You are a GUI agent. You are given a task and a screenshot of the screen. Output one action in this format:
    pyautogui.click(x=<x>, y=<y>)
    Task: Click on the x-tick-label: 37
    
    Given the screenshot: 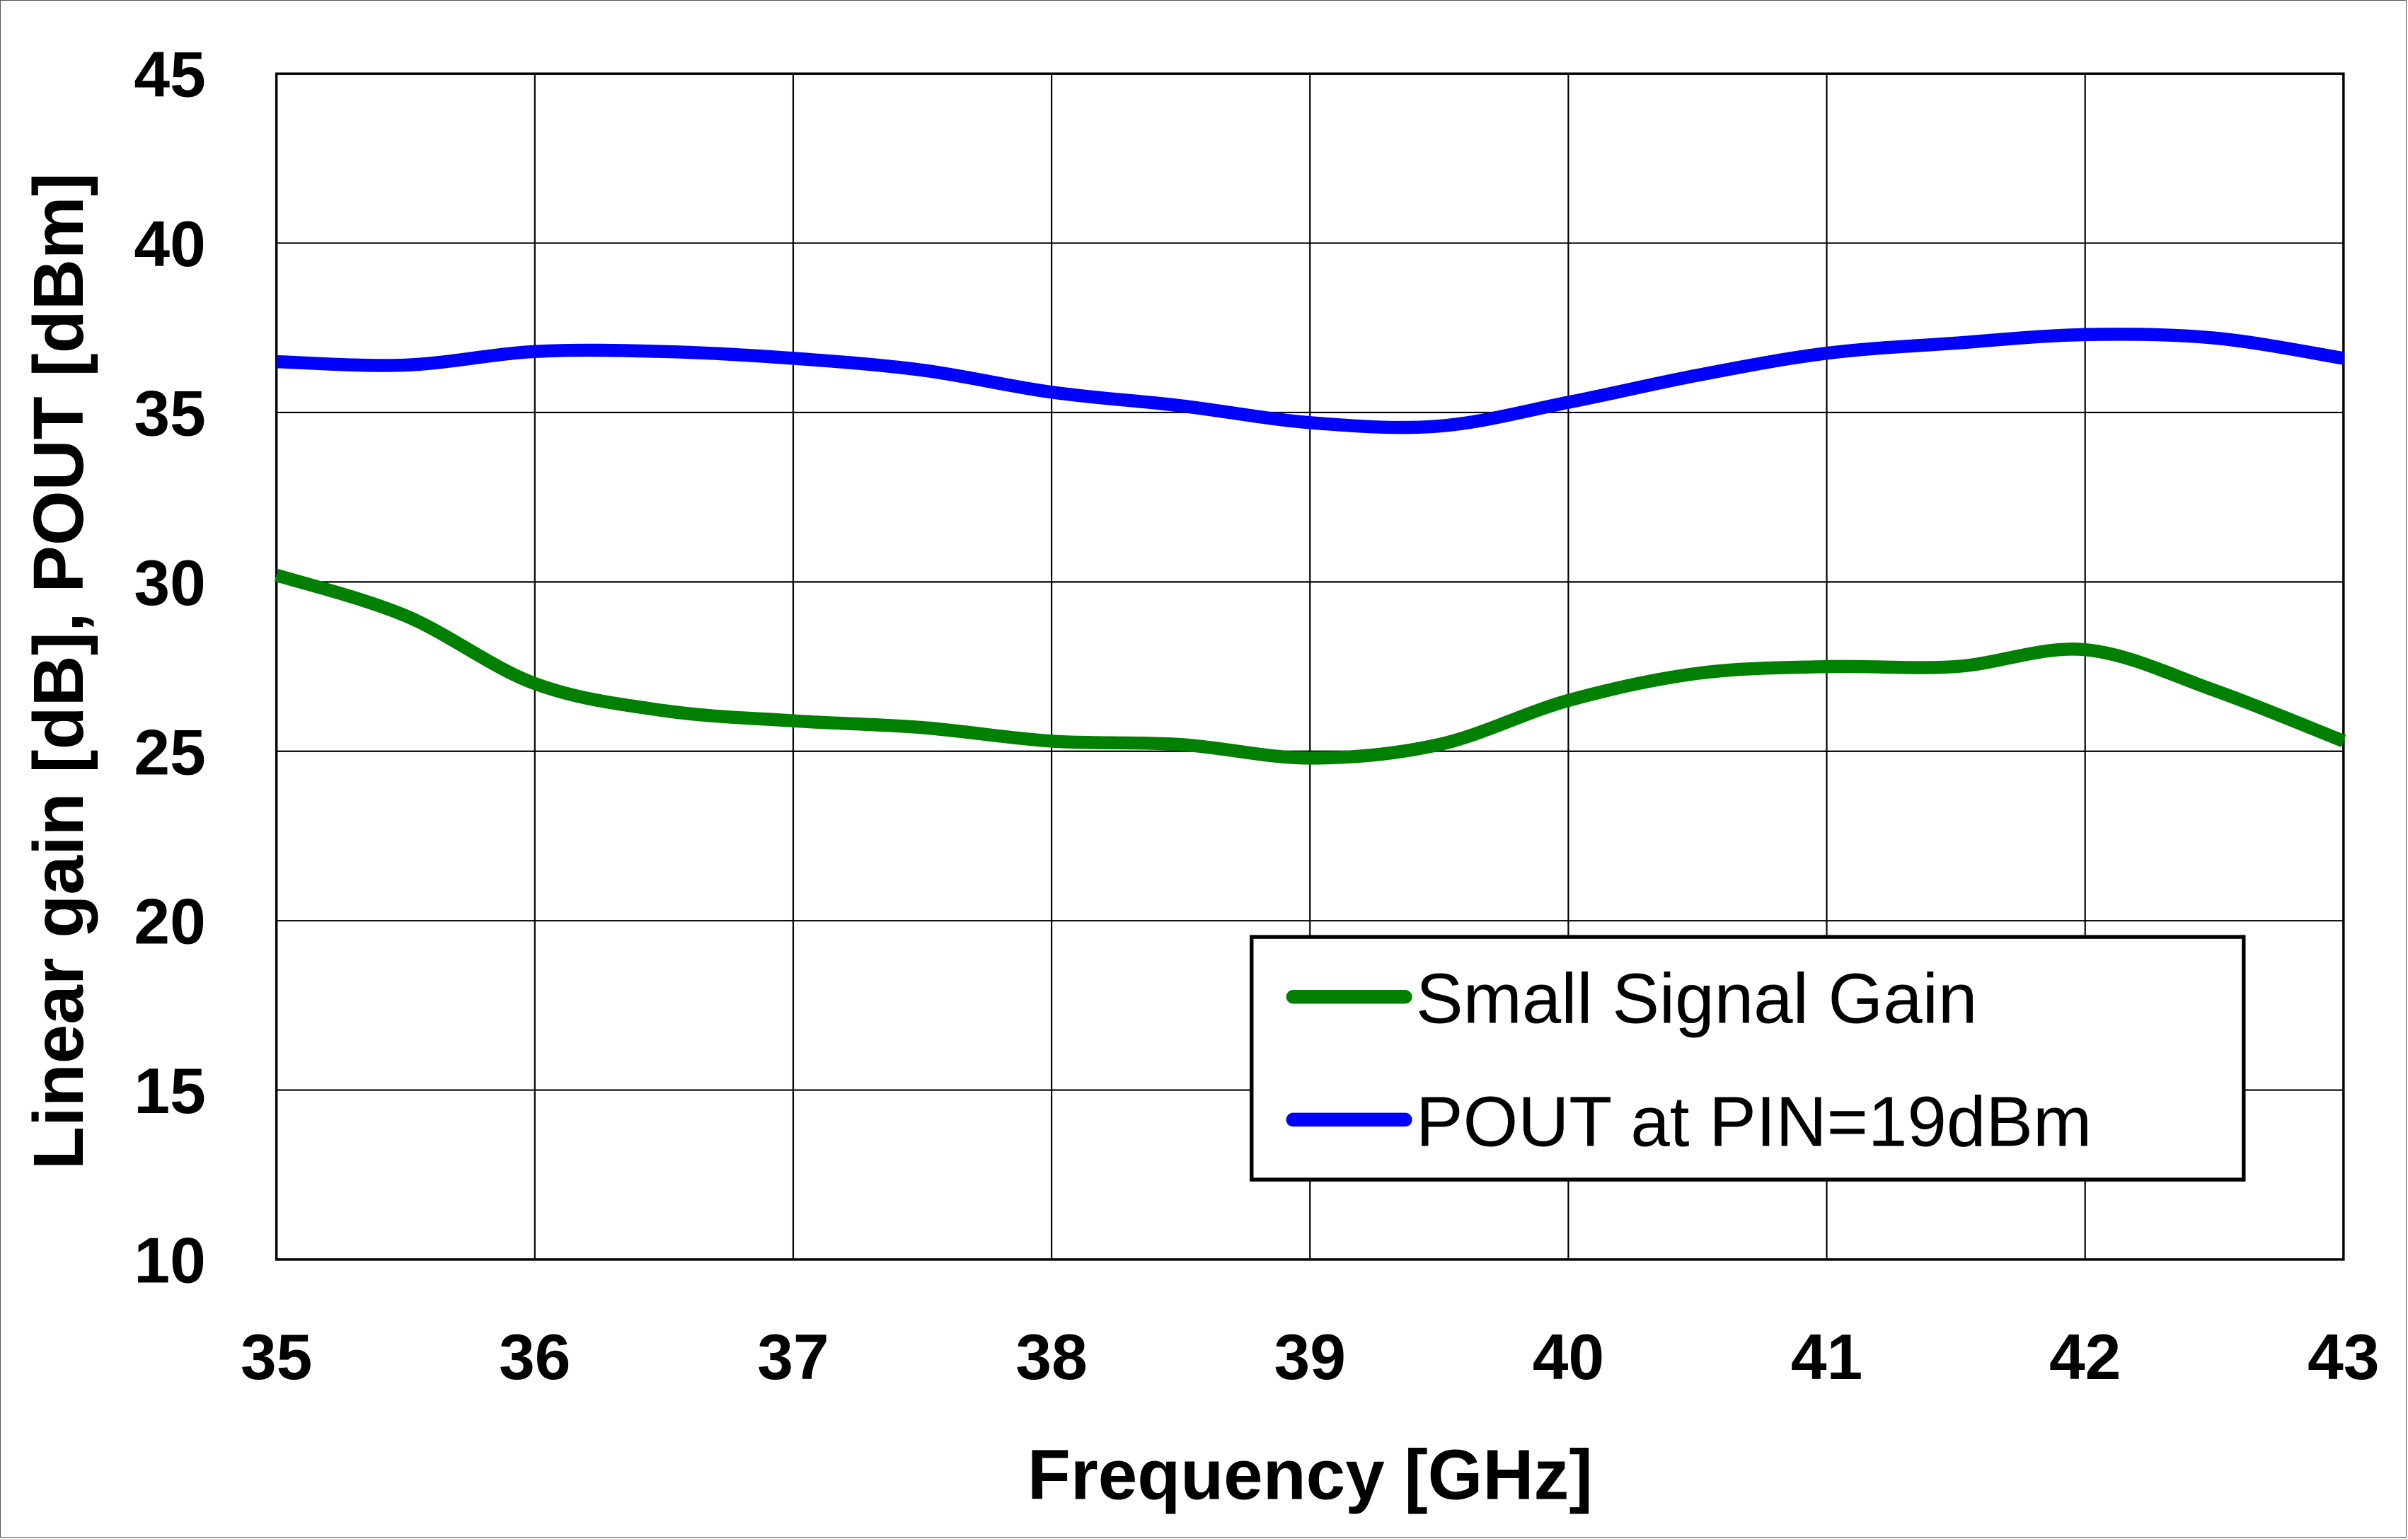 What is the action you would take?
    pyautogui.click(x=793, y=1357)
    